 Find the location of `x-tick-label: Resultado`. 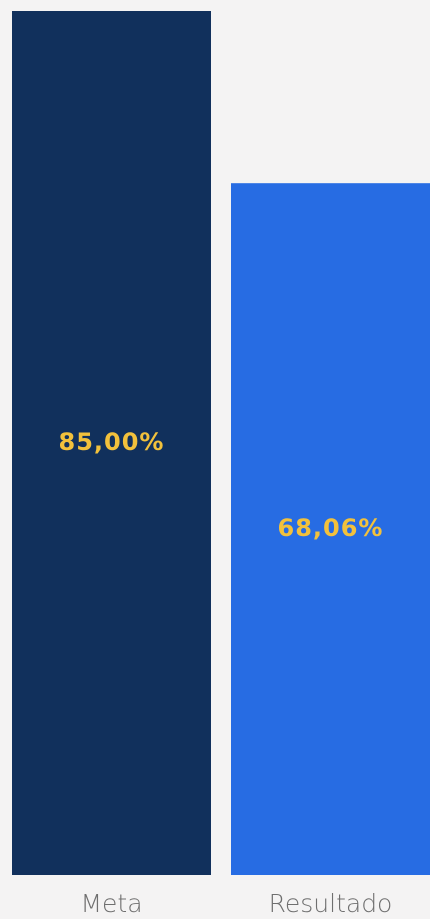

x-tick-label: Resultado is located at coordinates (331, 903).